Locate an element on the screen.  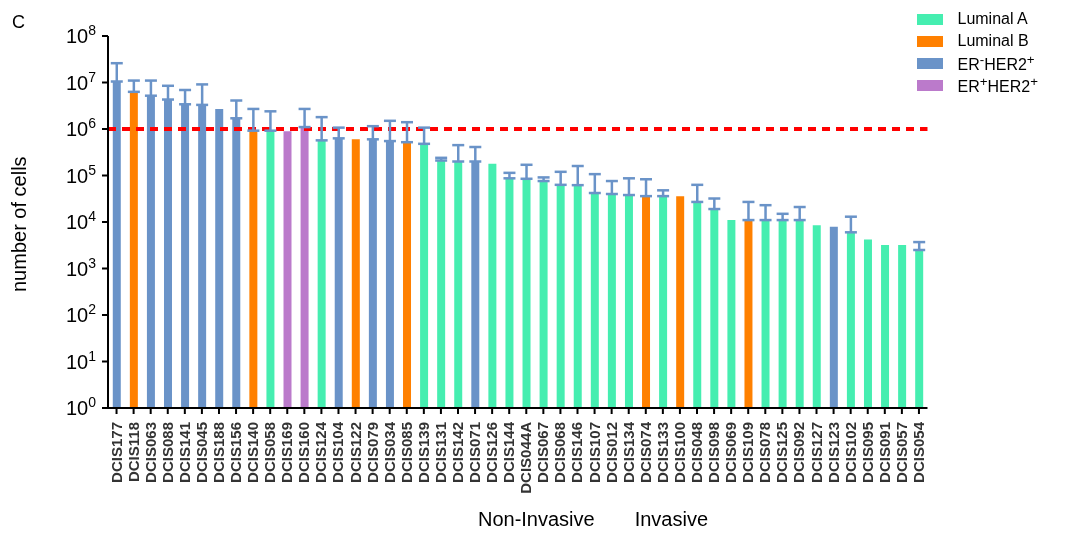
x-tick-label: DCIS124 is located at coordinates (321, 452).